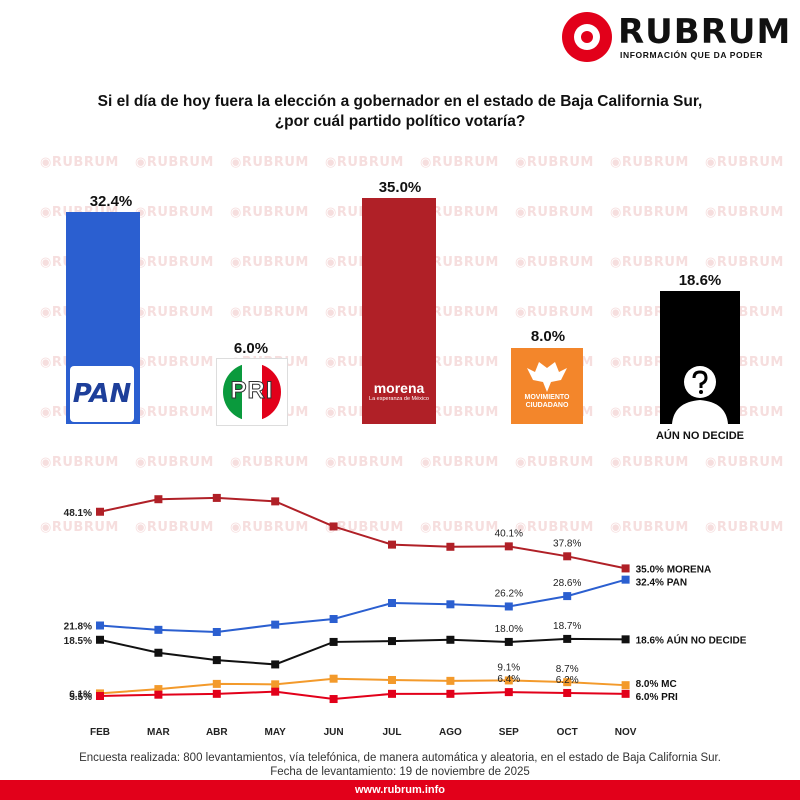  I want to click on point-label-pan-oct: 28.6%, so click(567, 583).